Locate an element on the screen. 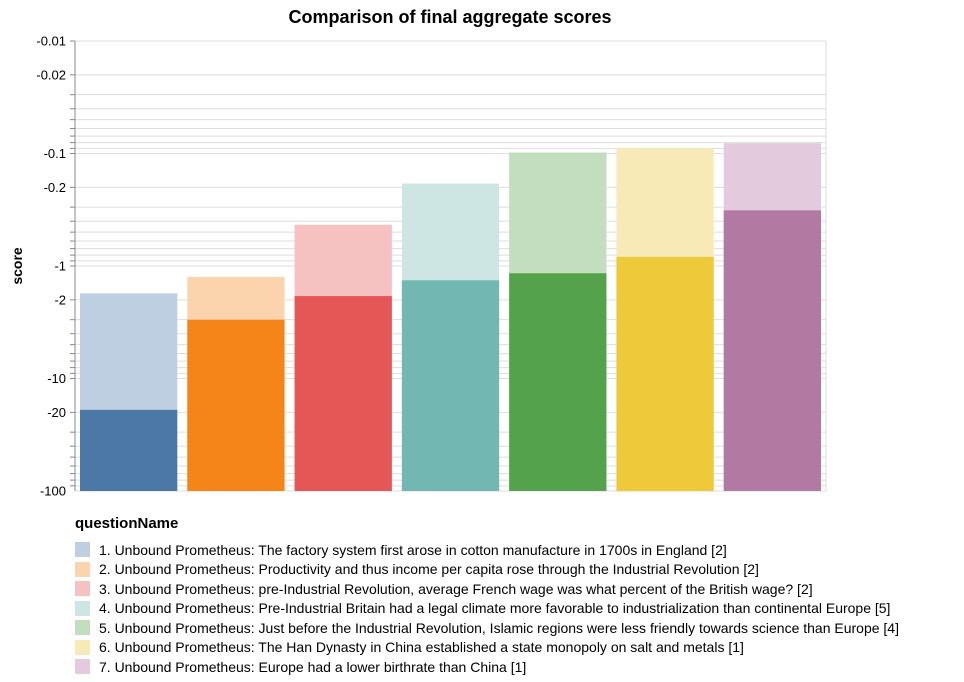 This screenshot has height=682, width=964. y-tick-label: -2 is located at coordinates (60, 299).